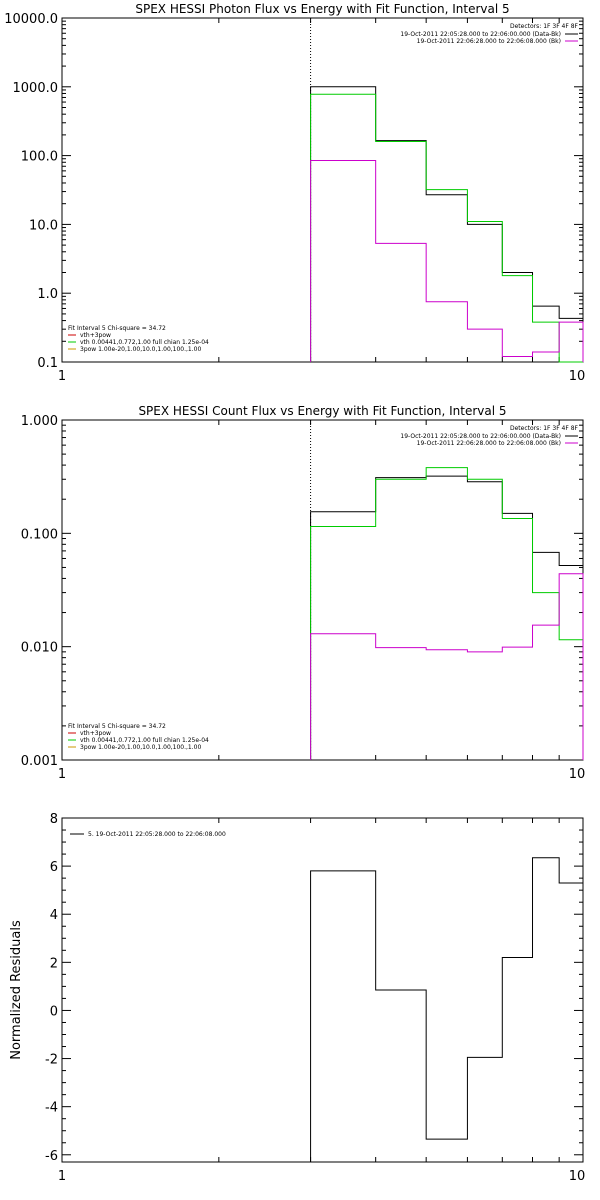 The height and width of the screenshot is (1200, 600). Describe the element at coordinates (31, 19) in the screenshot. I see `y-tick-label: 10000.0` at that location.